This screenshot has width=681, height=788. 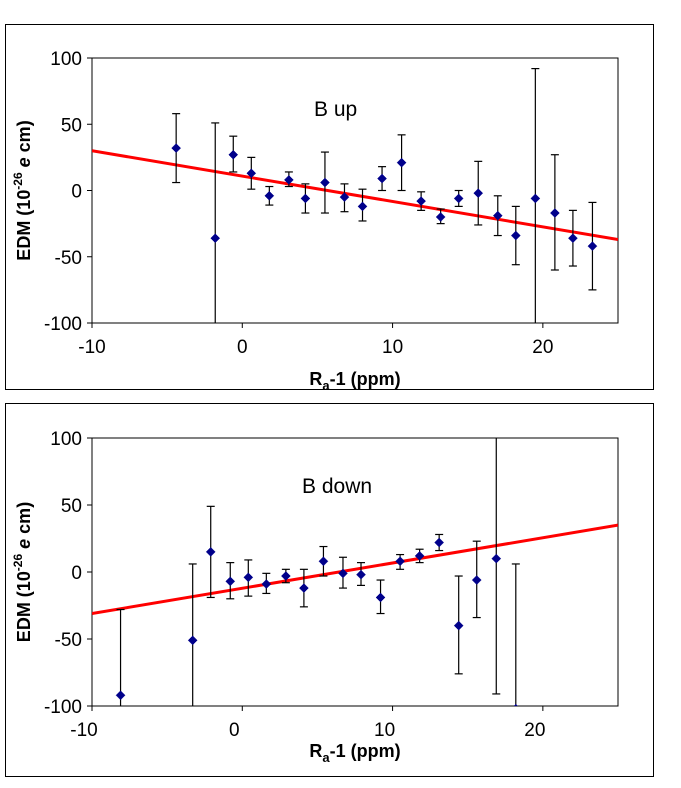 I want to click on chart1-y-axis-label: EDM (10-26 e cm), so click(x=22, y=190).